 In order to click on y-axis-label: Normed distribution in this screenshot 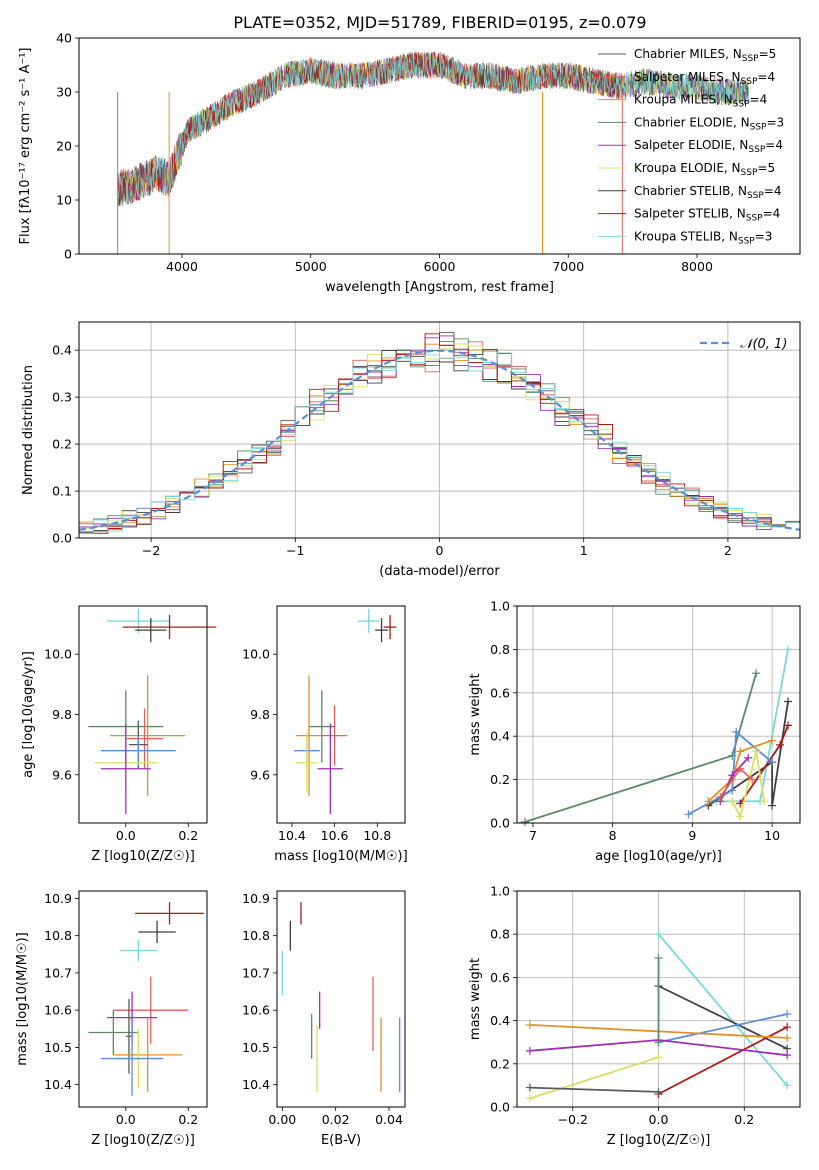, I will do `click(28, 430)`.